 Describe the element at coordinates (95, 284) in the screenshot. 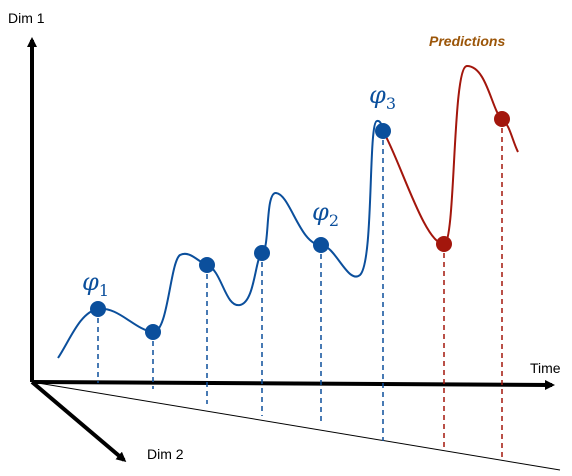

I see `phi-1-label: φ1` at that location.